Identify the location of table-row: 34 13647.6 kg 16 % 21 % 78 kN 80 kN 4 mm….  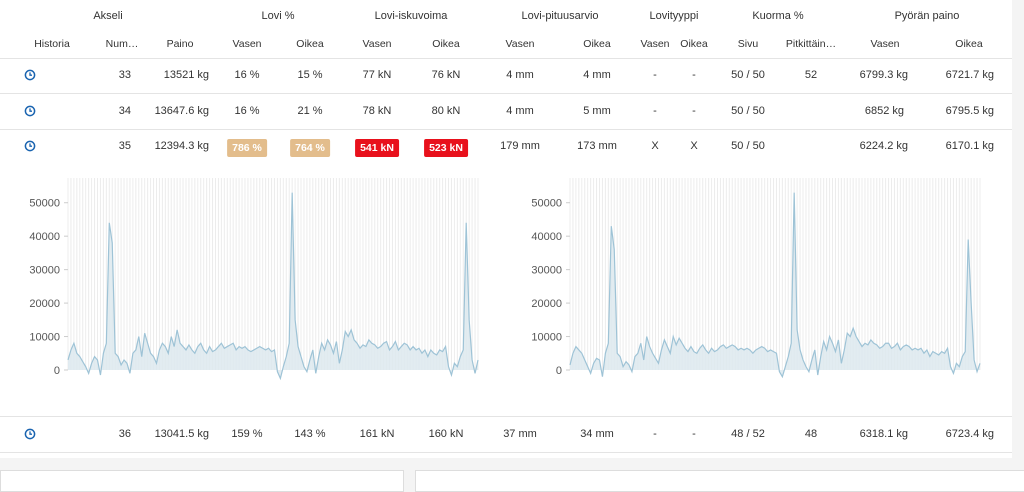
(506, 112).